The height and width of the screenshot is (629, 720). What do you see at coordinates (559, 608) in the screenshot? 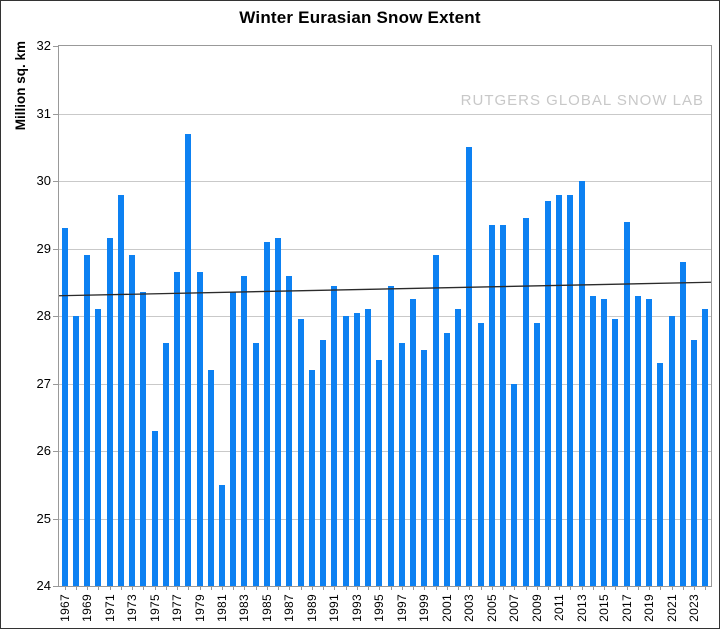
I see `x-tick-label: 2011` at bounding box center [559, 608].